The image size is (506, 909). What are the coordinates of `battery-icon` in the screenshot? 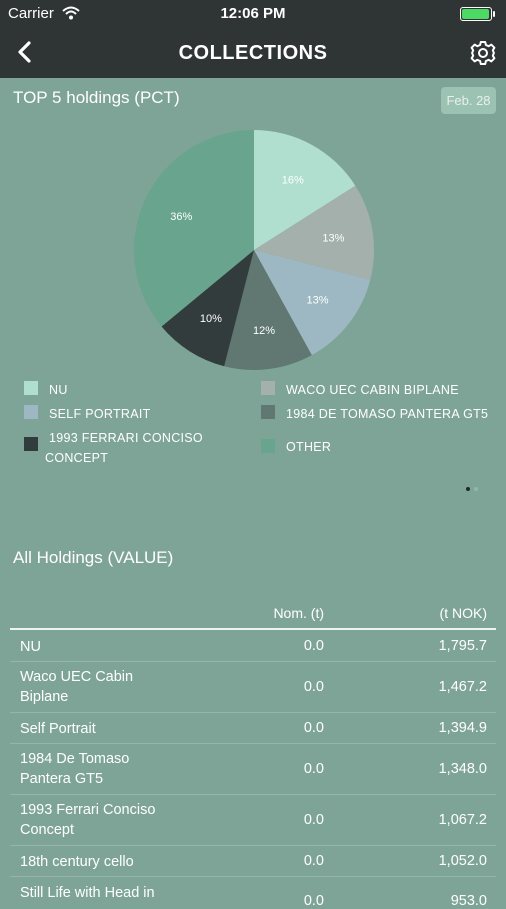 It's located at (478, 14).